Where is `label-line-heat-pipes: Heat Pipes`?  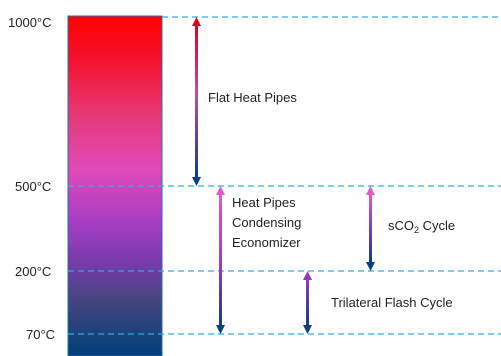 label-line-heat-pipes: Heat Pipes is located at coordinates (264, 202).